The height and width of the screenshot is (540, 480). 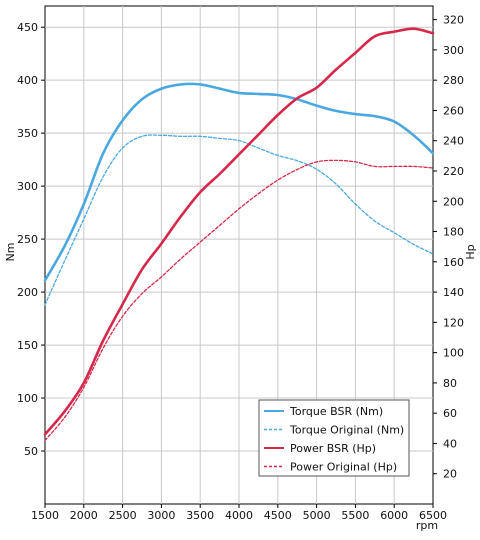 What do you see at coordinates (450, 443) in the screenshot?
I see `y-right-tick-label: 40` at bounding box center [450, 443].